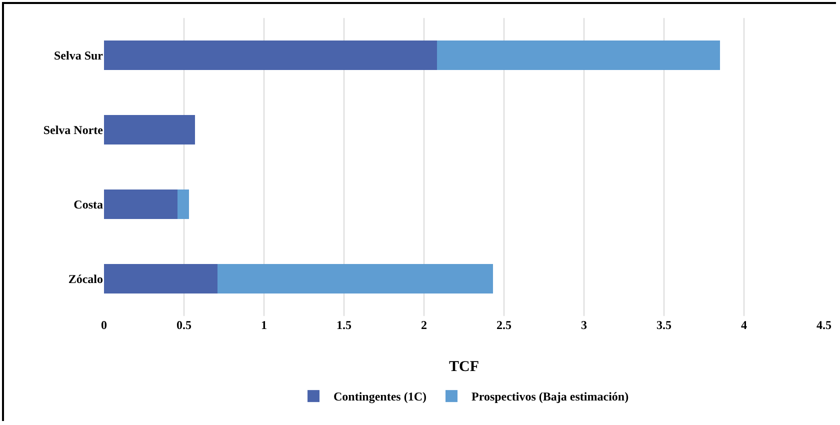 The width and height of the screenshot is (840, 425). Describe the element at coordinates (79, 55) in the screenshot. I see `y-tick-label: Selva Sur` at that location.